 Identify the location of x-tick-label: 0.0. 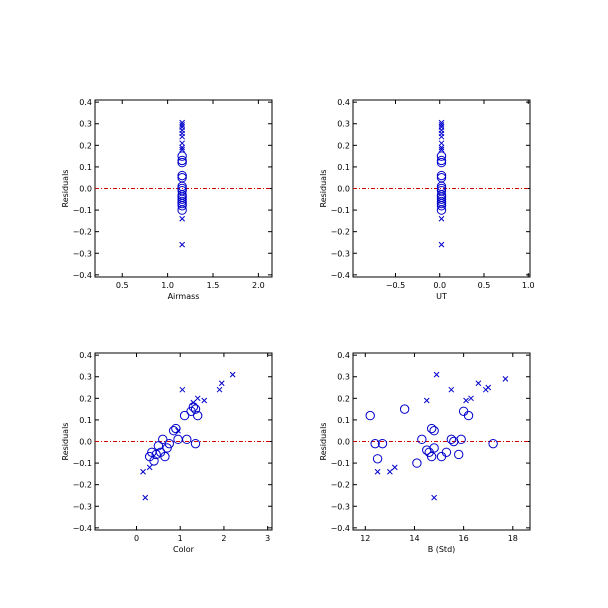
(439, 285).